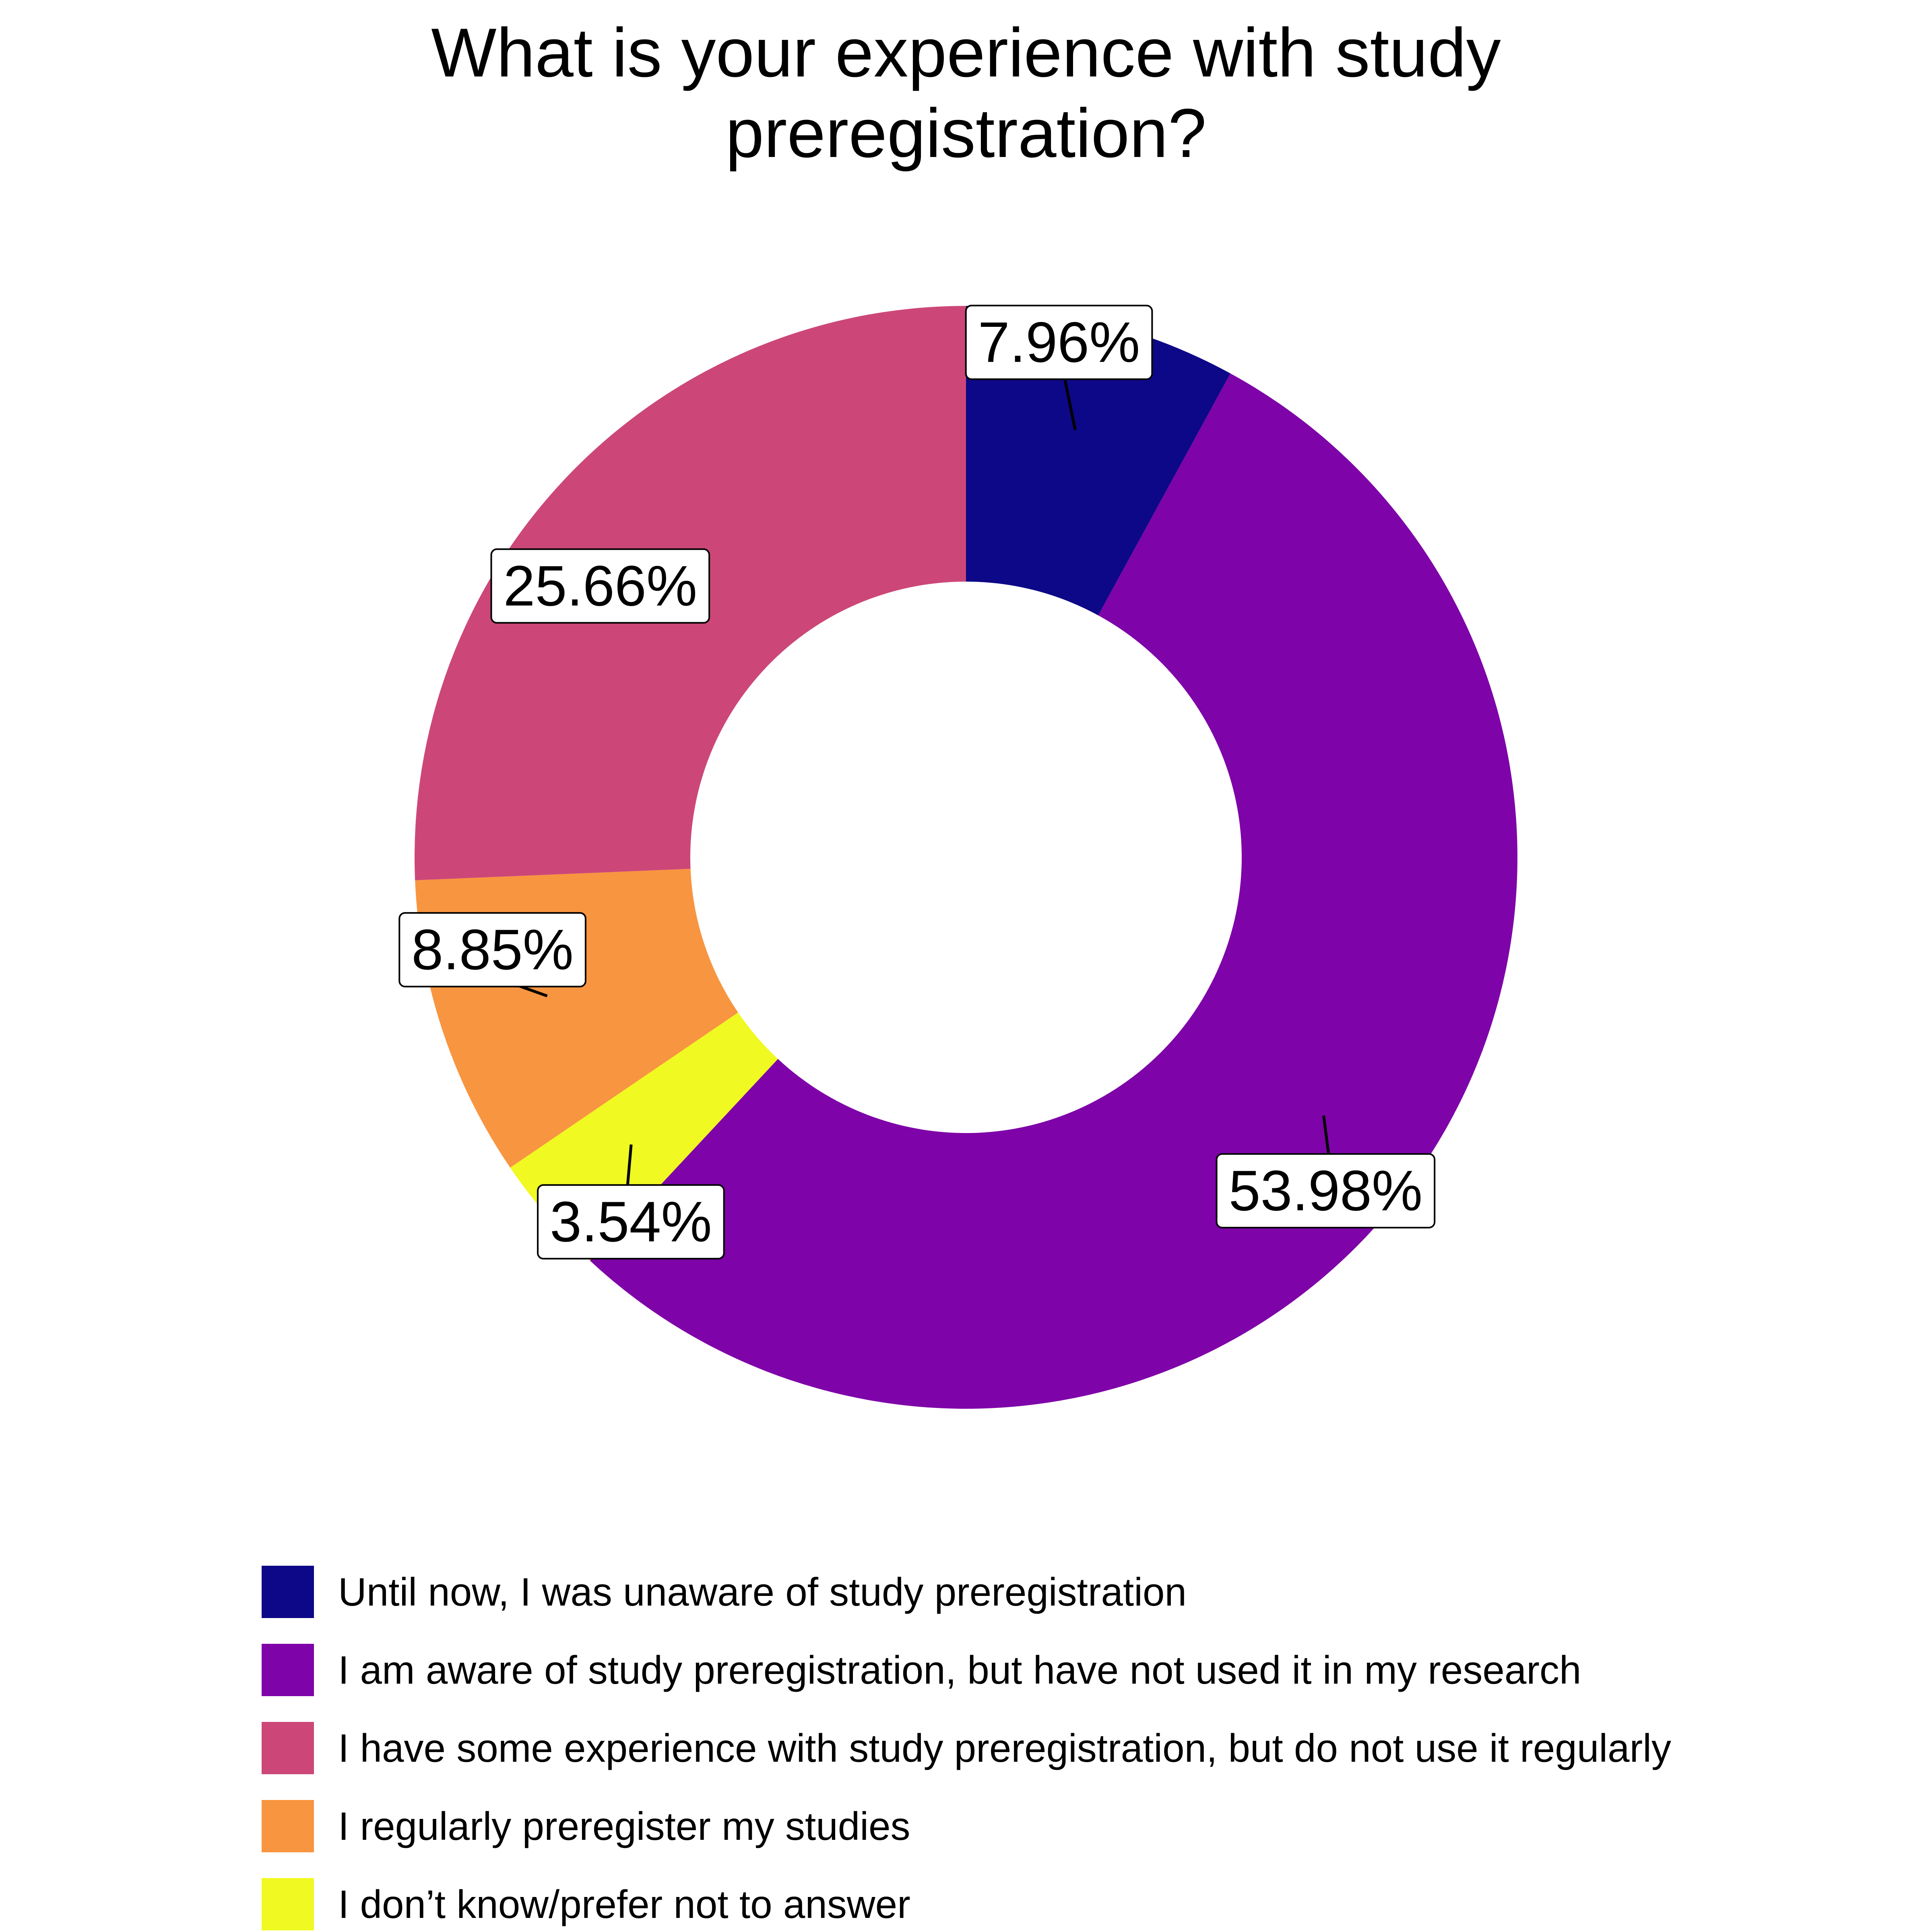 The image size is (1932, 1932). I want to click on slice-value-label: 7.96%, so click(1059, 342).